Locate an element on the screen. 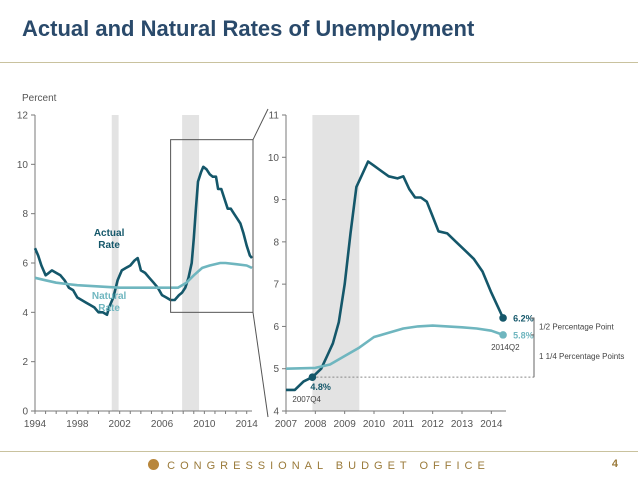 The image size is (638, 479). zoom-connector-top is located at coordinates (260, 124).